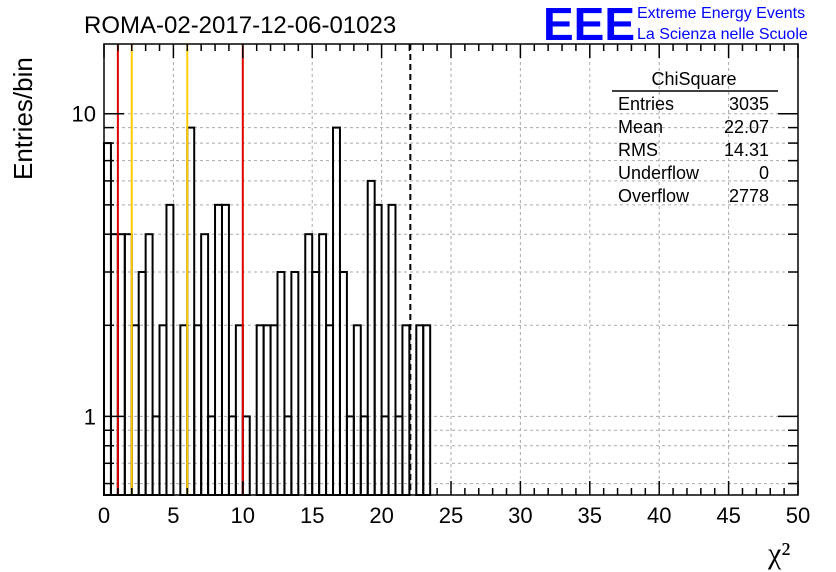 The height and width of the screenshot is (572, 836). What do you see at coordinates (728, 515) in the screenshot?
I see `x-tick-label: 45` at bounding box center [728, 515].